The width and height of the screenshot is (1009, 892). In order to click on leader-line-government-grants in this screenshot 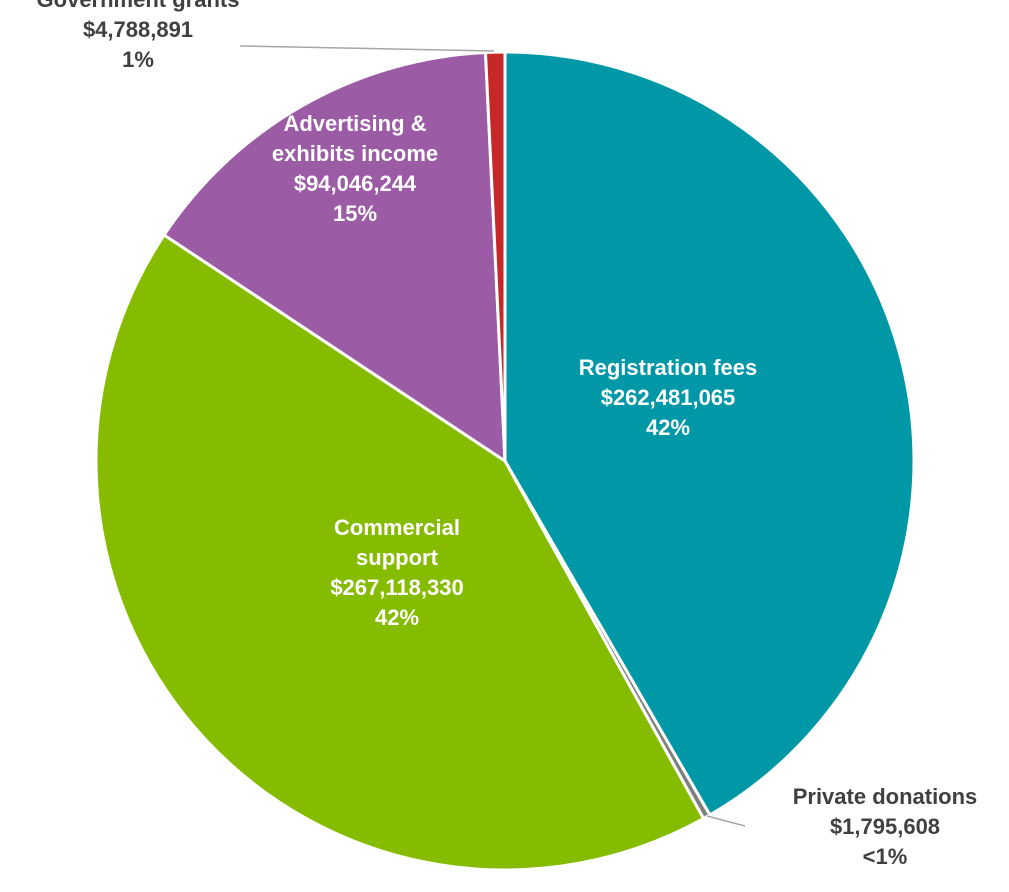, I will do `click(367, 48)`.